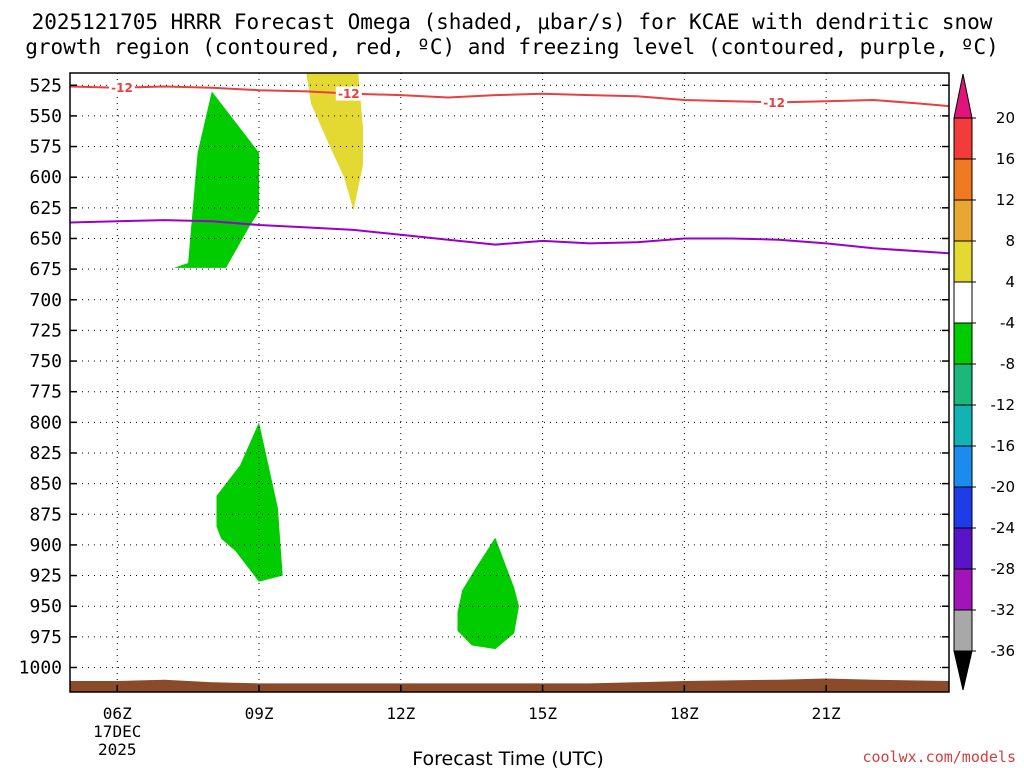 This screenshot has width=1024, height=768. Describe the element at coordinates (963, 589) in the screenshot. I see `colorbar-segment--28` at that location.